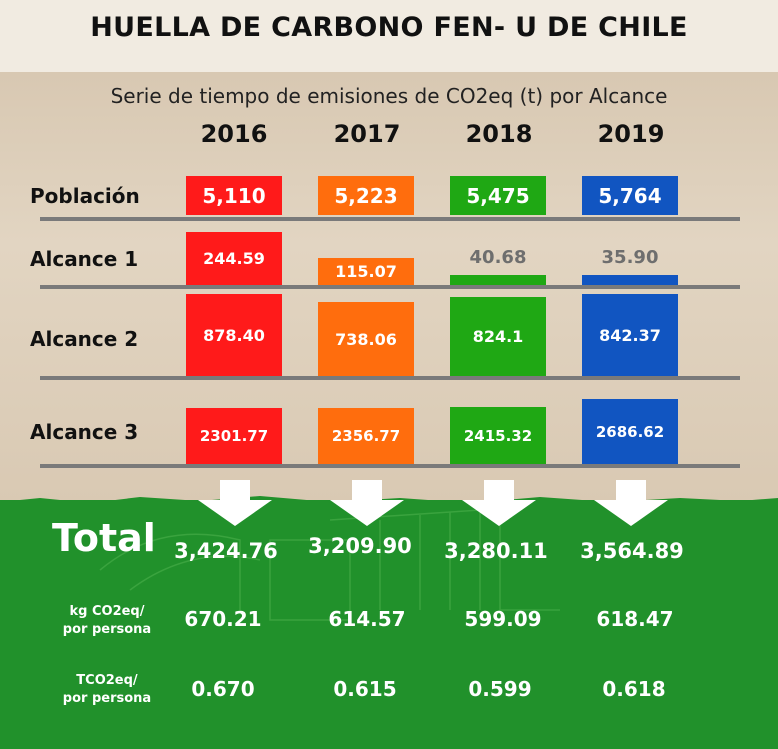 This screenshot has height=749, width=778. Describe the element at coordinates (234, 134) in the screenshot. I see `year-header: 2016` at that location.